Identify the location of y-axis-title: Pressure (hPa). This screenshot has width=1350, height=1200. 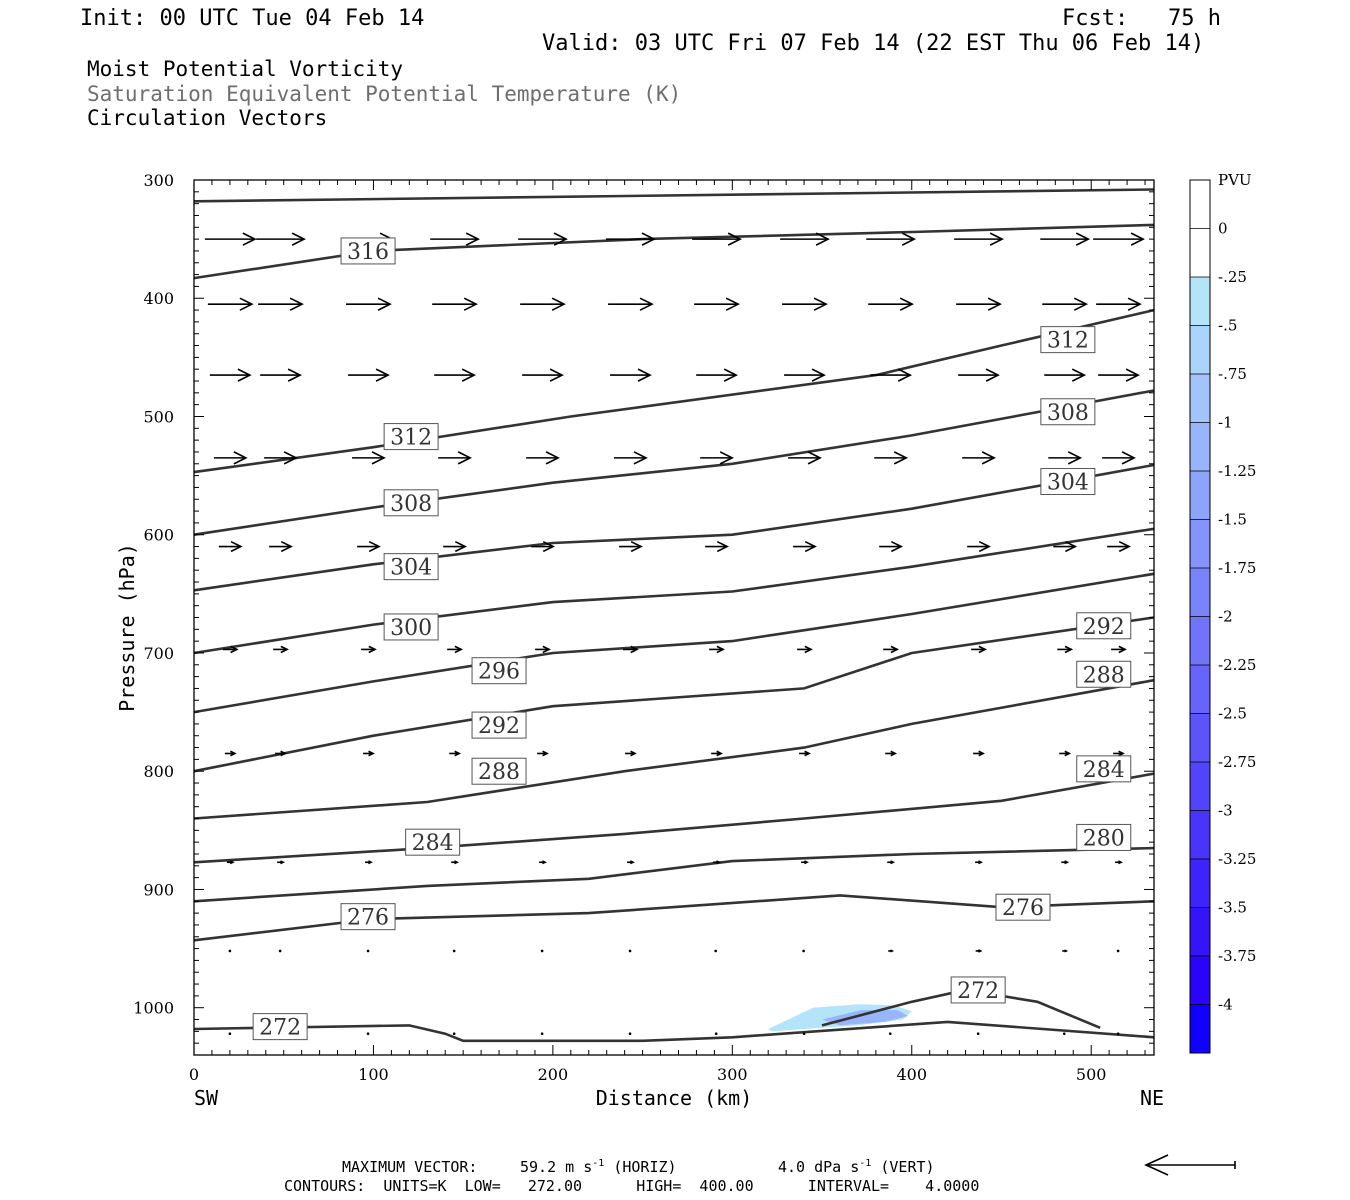
(127, 627).